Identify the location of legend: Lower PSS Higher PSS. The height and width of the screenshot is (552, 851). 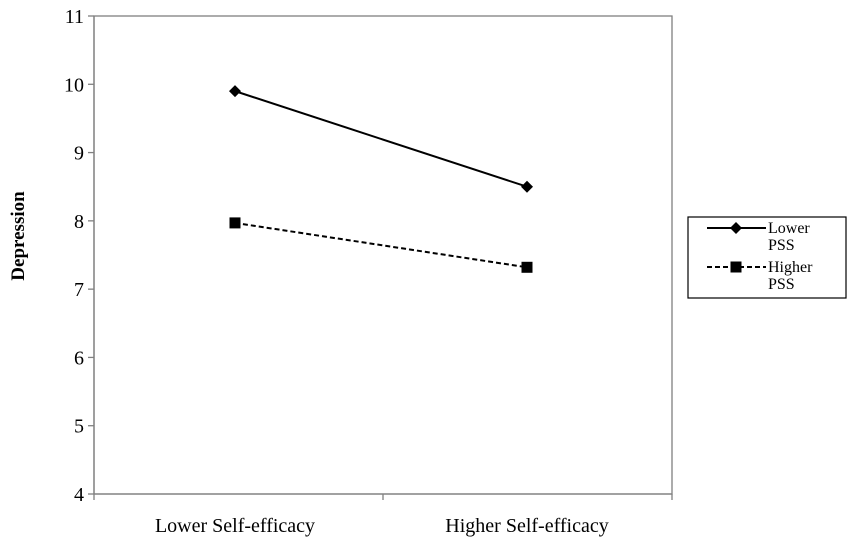
(767, 257).